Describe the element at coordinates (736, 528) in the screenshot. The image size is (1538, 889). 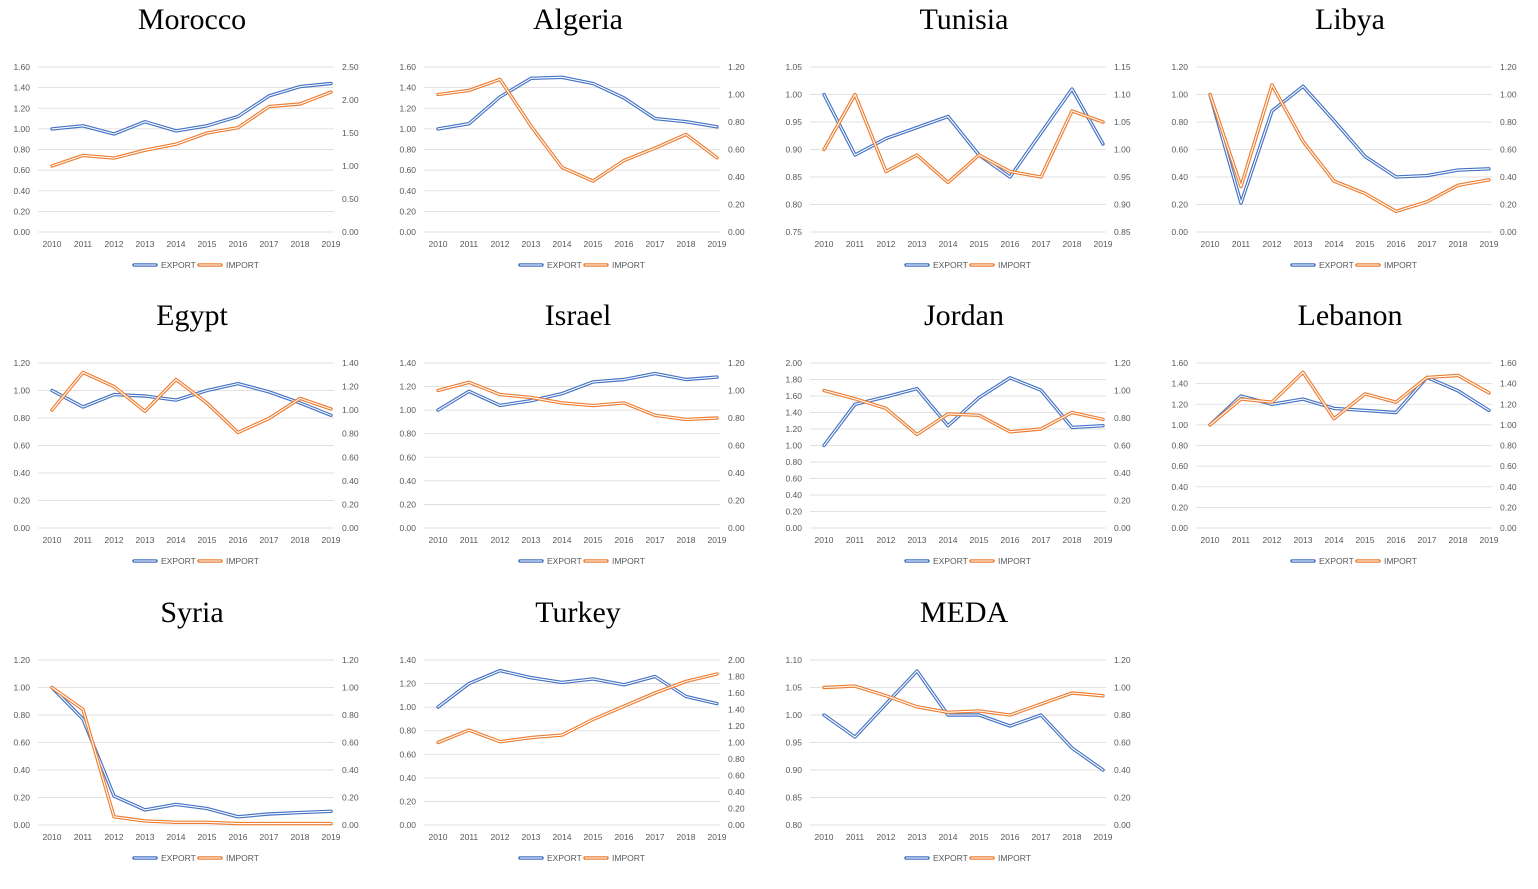
I see `y2-tick-label: 0.00` at that location.